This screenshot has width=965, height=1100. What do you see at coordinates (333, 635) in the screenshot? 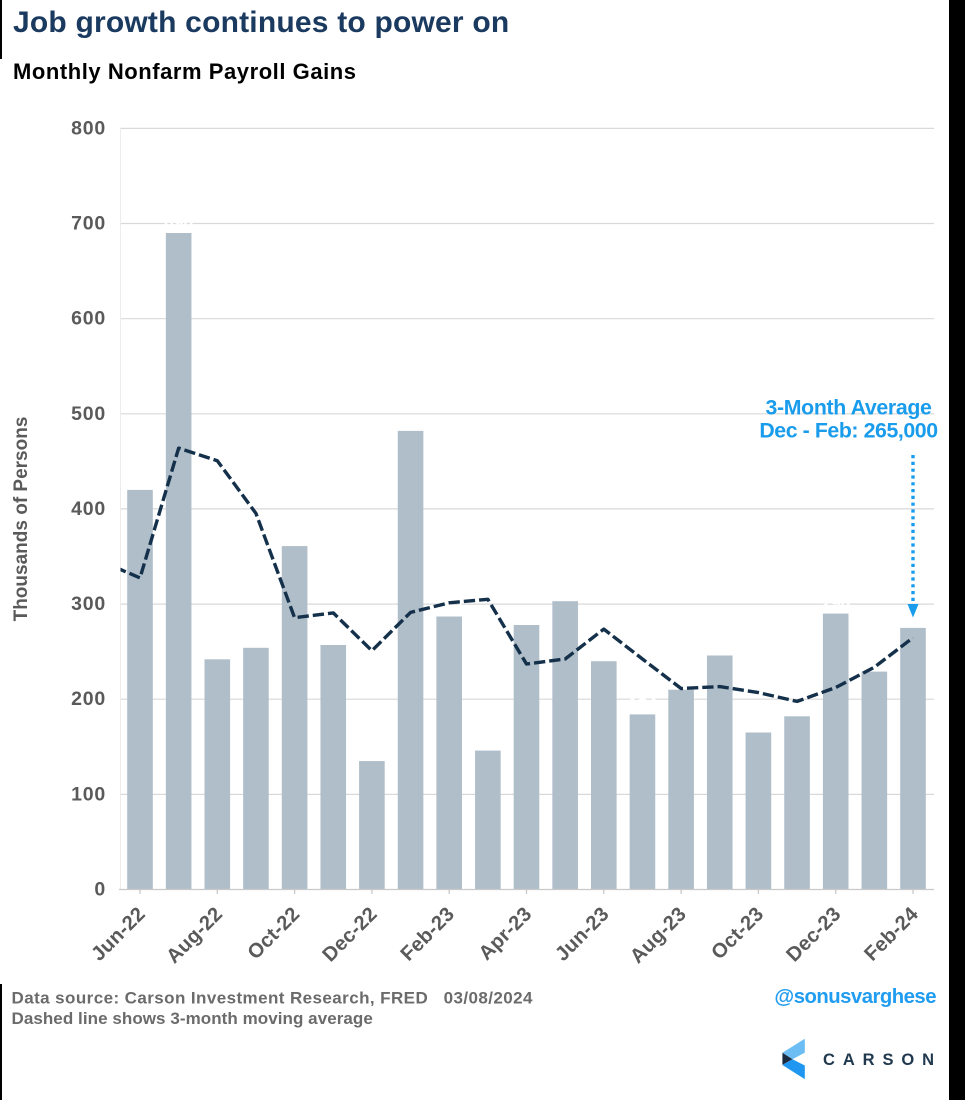
I see `svg-text: 257` at bounding box center [333, 635].